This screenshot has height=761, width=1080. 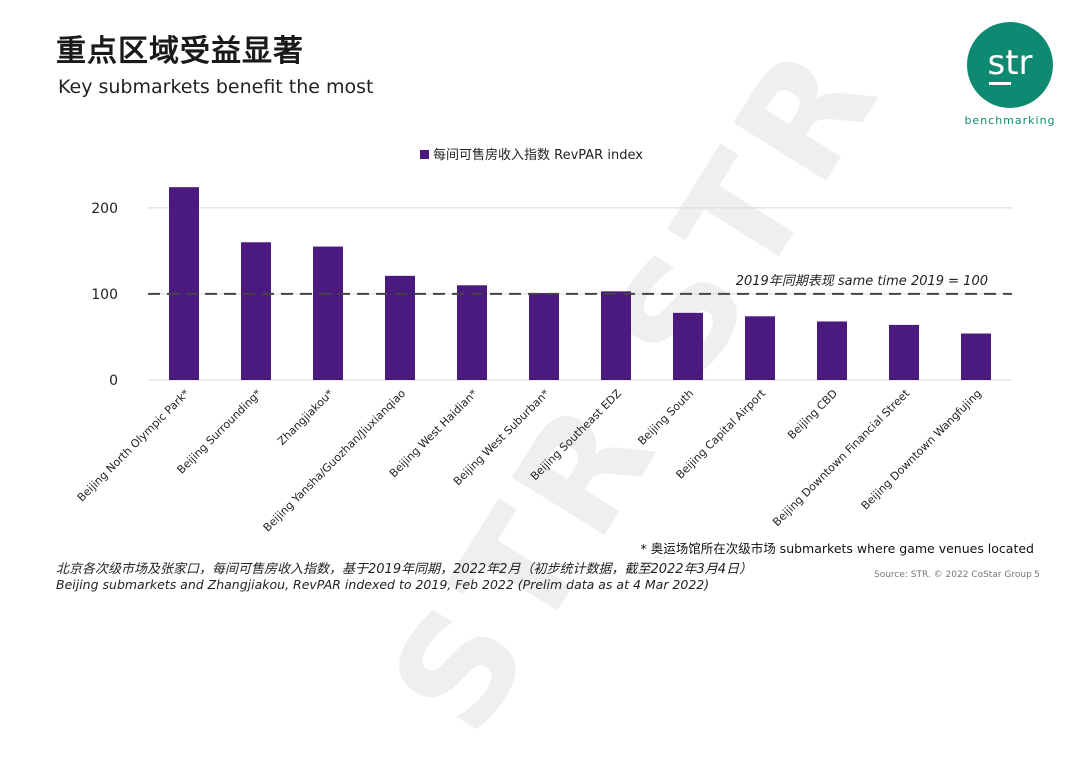 What do you see at coordinates (1037, 575) in the screenshot?
I see `page-number: 5` at bounding box center [1037, 575].